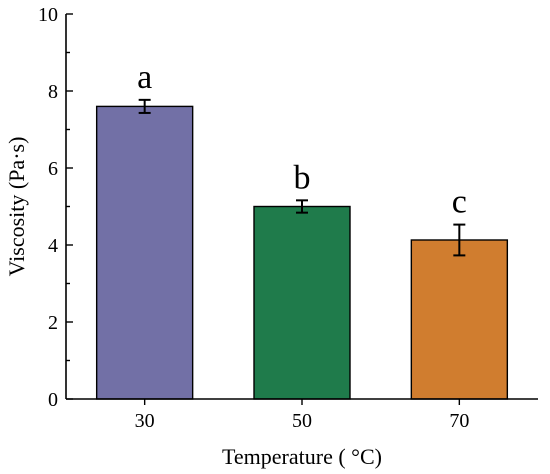 The image size is (550, 474). I want to click on y-tick-label: 0, so click(53, 400).